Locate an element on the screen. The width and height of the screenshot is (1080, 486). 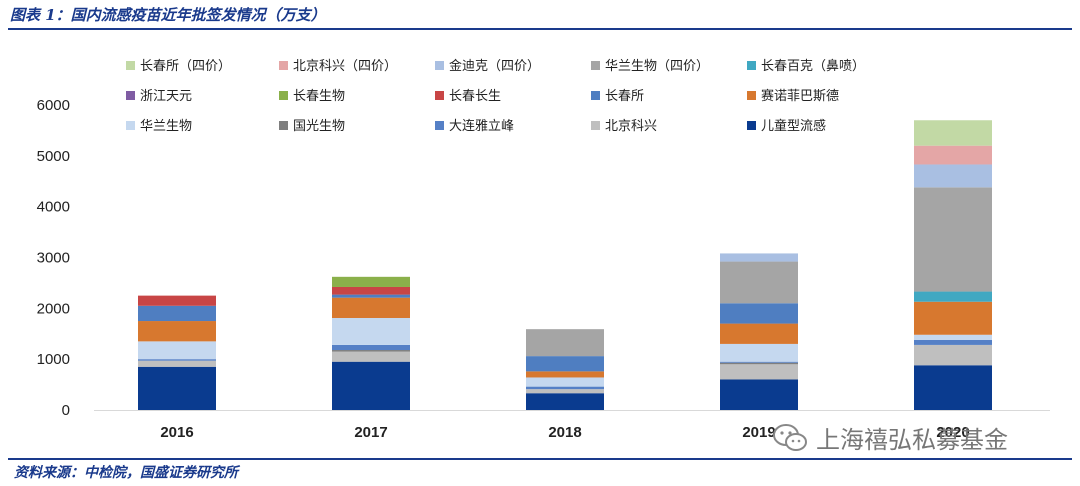
legend-label: 金迪克（四价） is located at coordinates (494, 66).